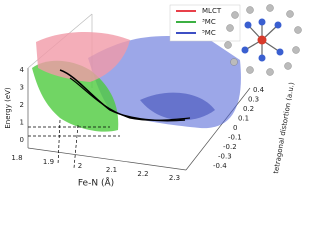 The image size is (320, 240). I want to click on legend-label: ³MC, so click(209, 22).